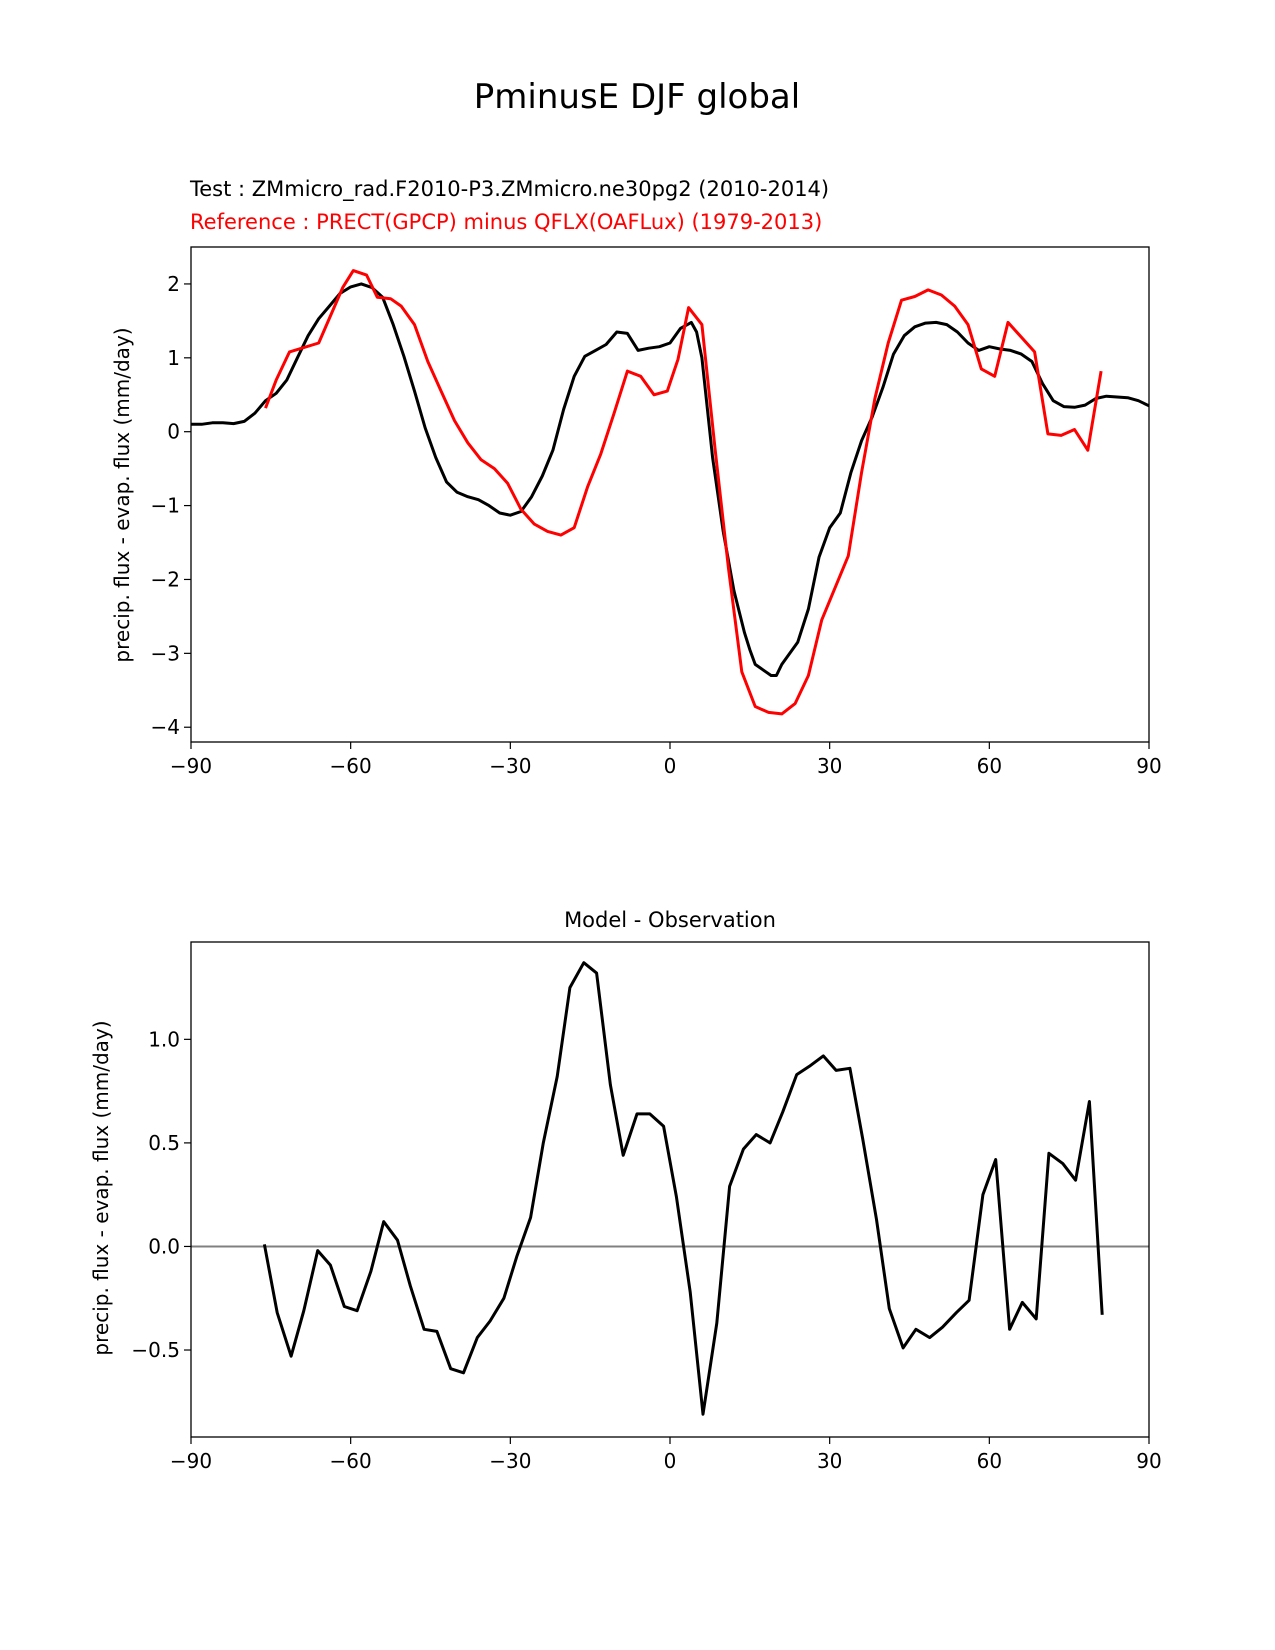  Describe the element at coordinates (670, 920) in the screenshot. I see `difference-title: Model - Observation` at that location.